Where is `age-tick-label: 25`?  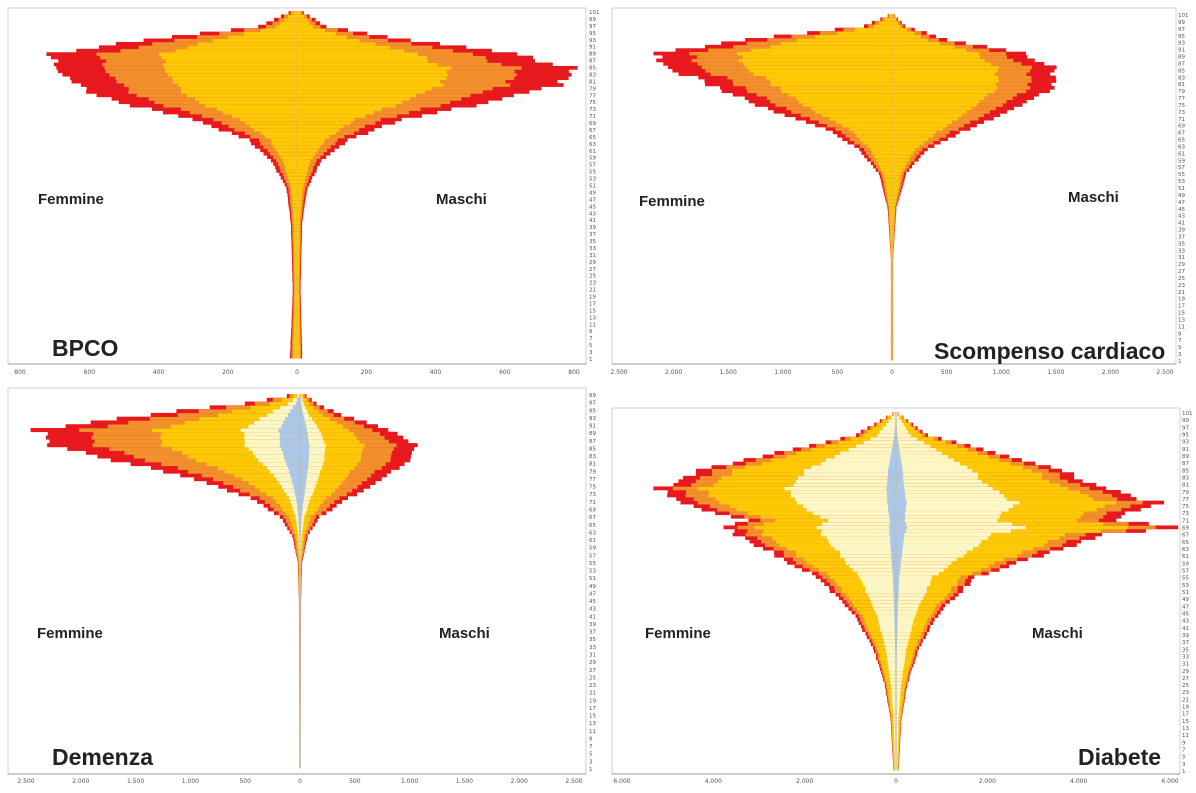
age-tick-label: 25 is located at coordinates (592, 678).